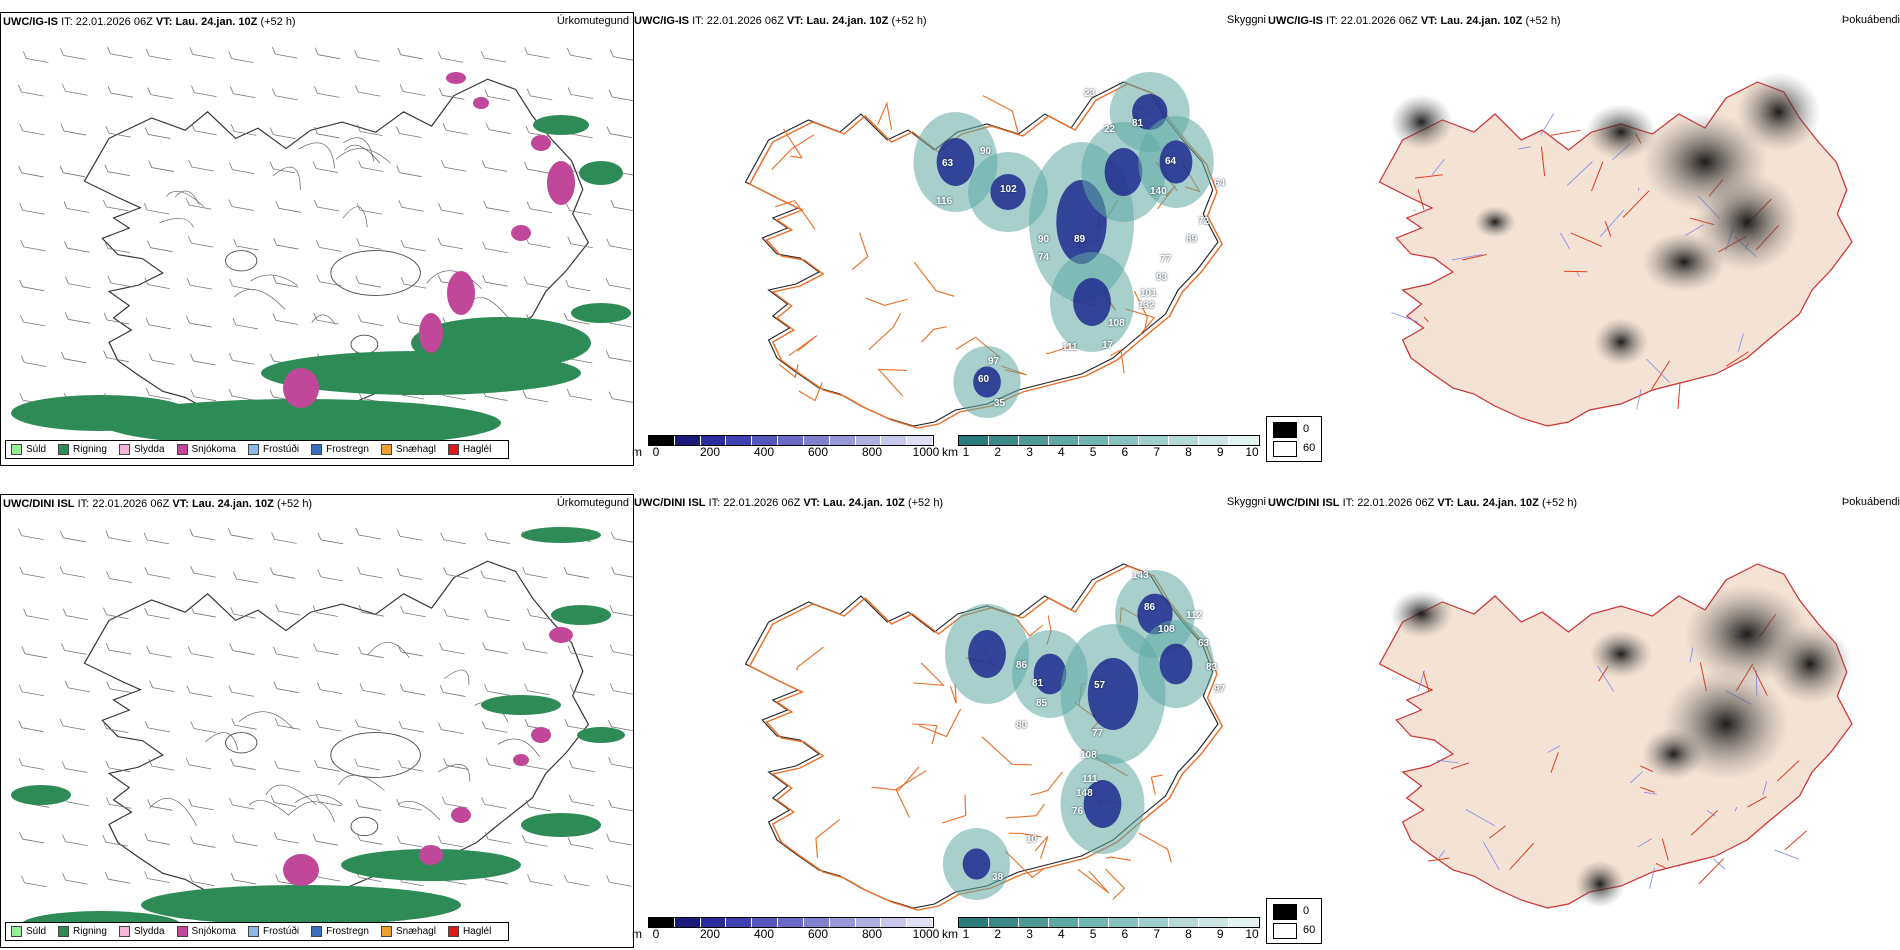  What do you see at coordinates (1070, 347) in the screenshot?
I see `cloud-base-label: 111` at bounding box center [1070, 347].